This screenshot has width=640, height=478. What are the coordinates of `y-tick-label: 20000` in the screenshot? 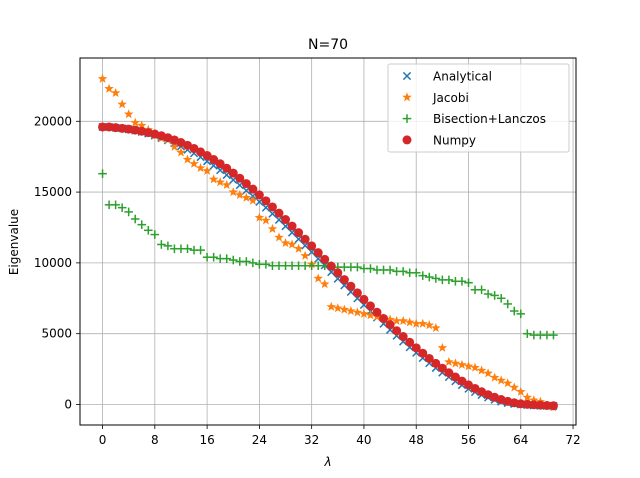 It's located at (53, 121).